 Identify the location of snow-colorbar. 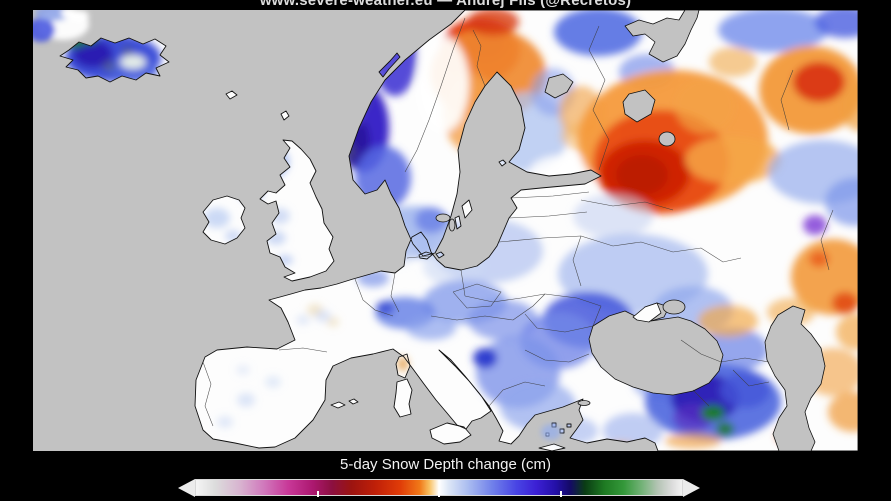
(439, 487).